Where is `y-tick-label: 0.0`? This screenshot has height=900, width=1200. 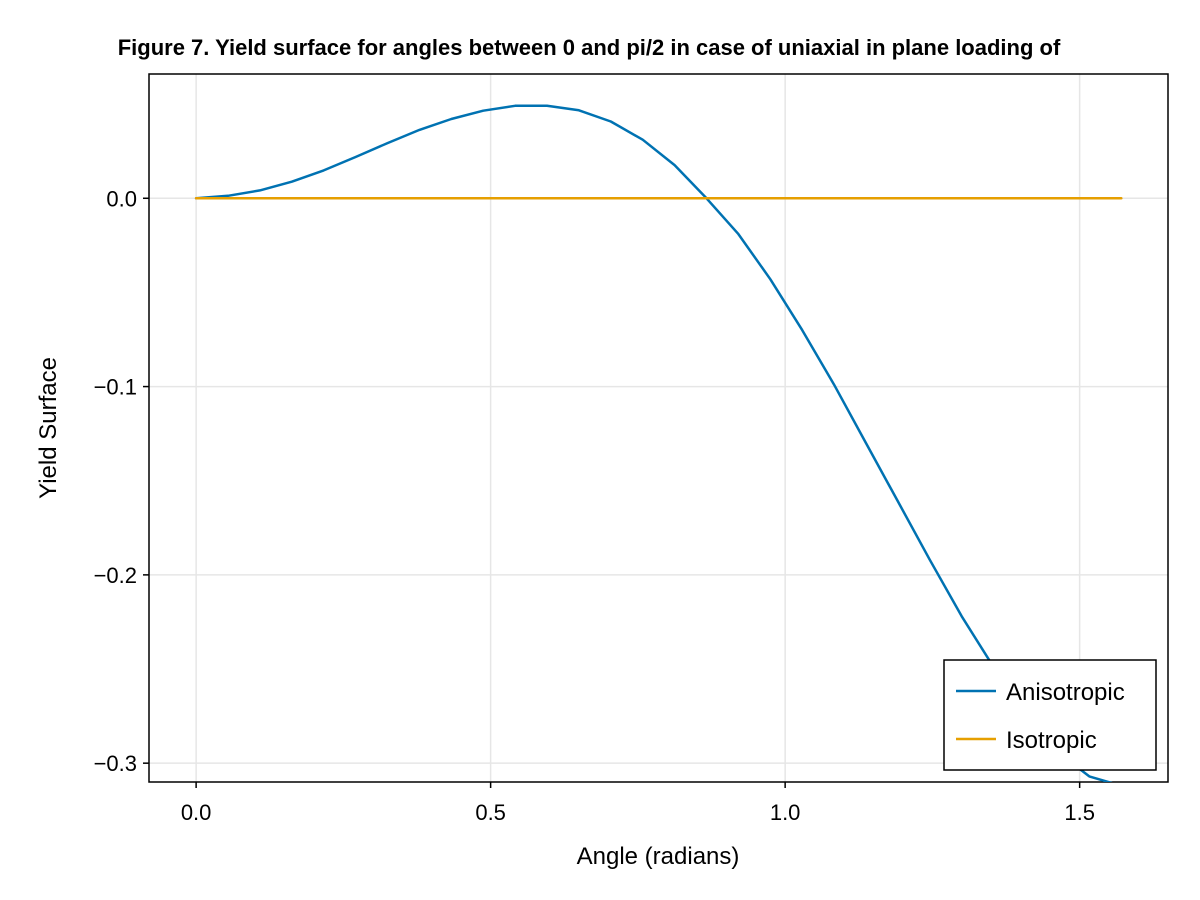 y-tick-label: 0.0 is located at coordinates (121, 198).